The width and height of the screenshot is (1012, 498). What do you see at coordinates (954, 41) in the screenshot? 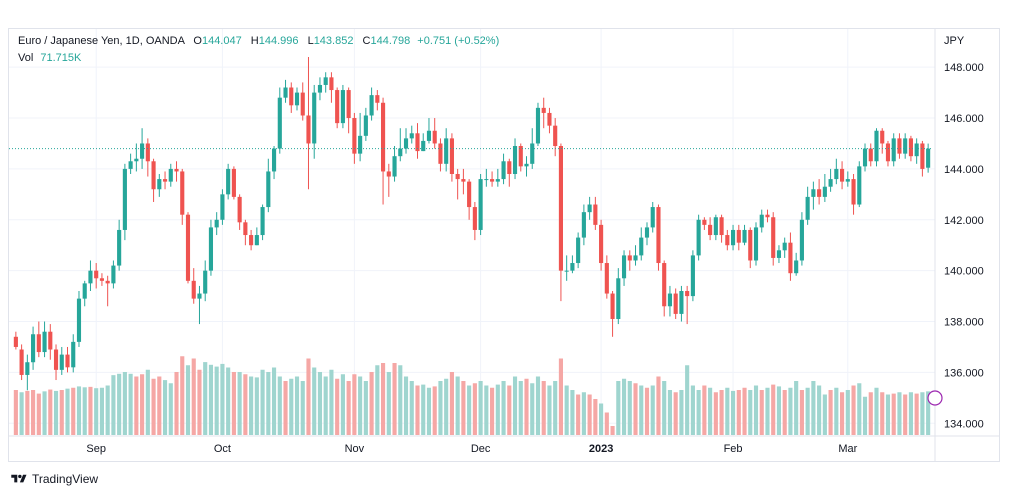
I see `currency-label: JPY` at bounding box center [954, 41].